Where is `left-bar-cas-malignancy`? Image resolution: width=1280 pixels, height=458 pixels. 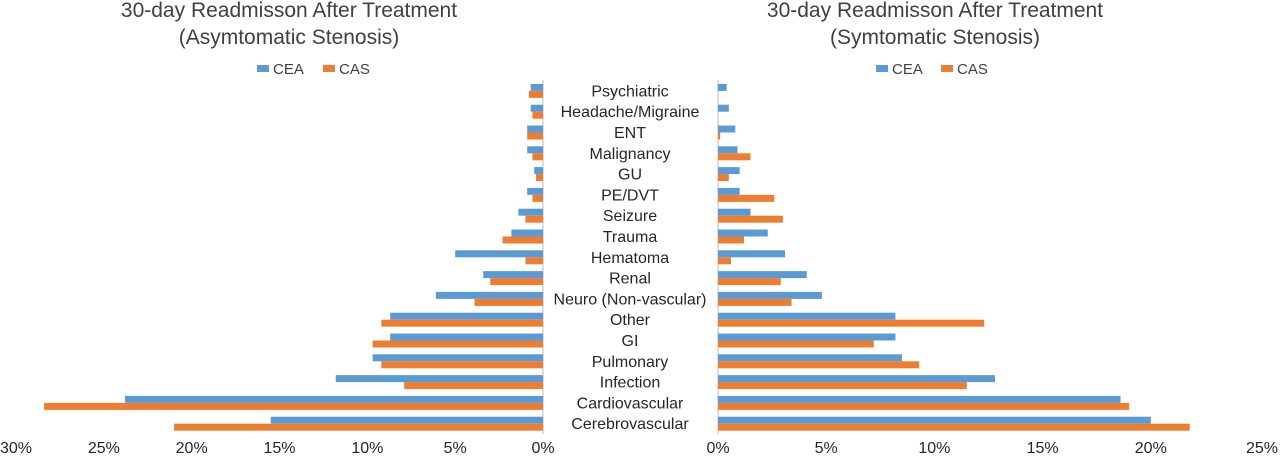
left-bar-cas-malignancy is located at coordinates (537, 157).